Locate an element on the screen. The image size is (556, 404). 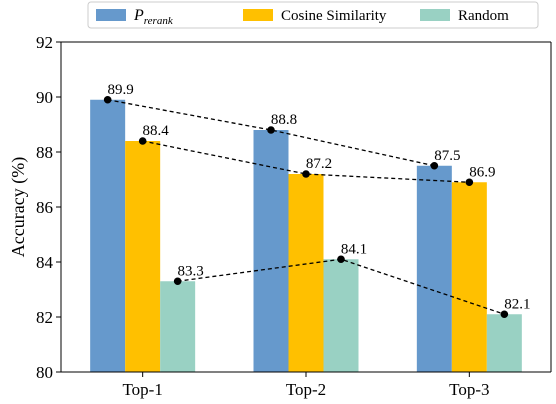
y-tick-label-84: 84 is located at coordinates (45, 262).